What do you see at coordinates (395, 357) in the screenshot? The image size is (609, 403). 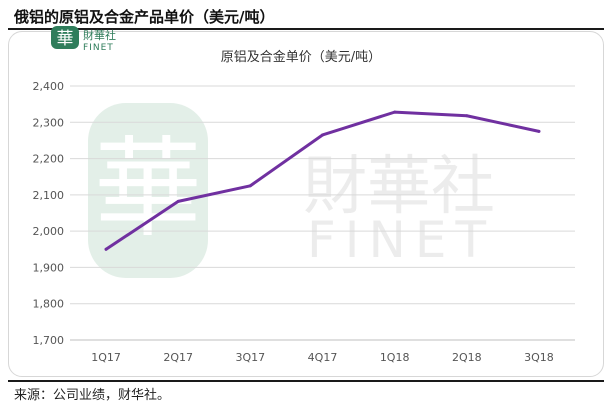 I see `x-tick-label: 1Q18` at bounding box center [395, 357].